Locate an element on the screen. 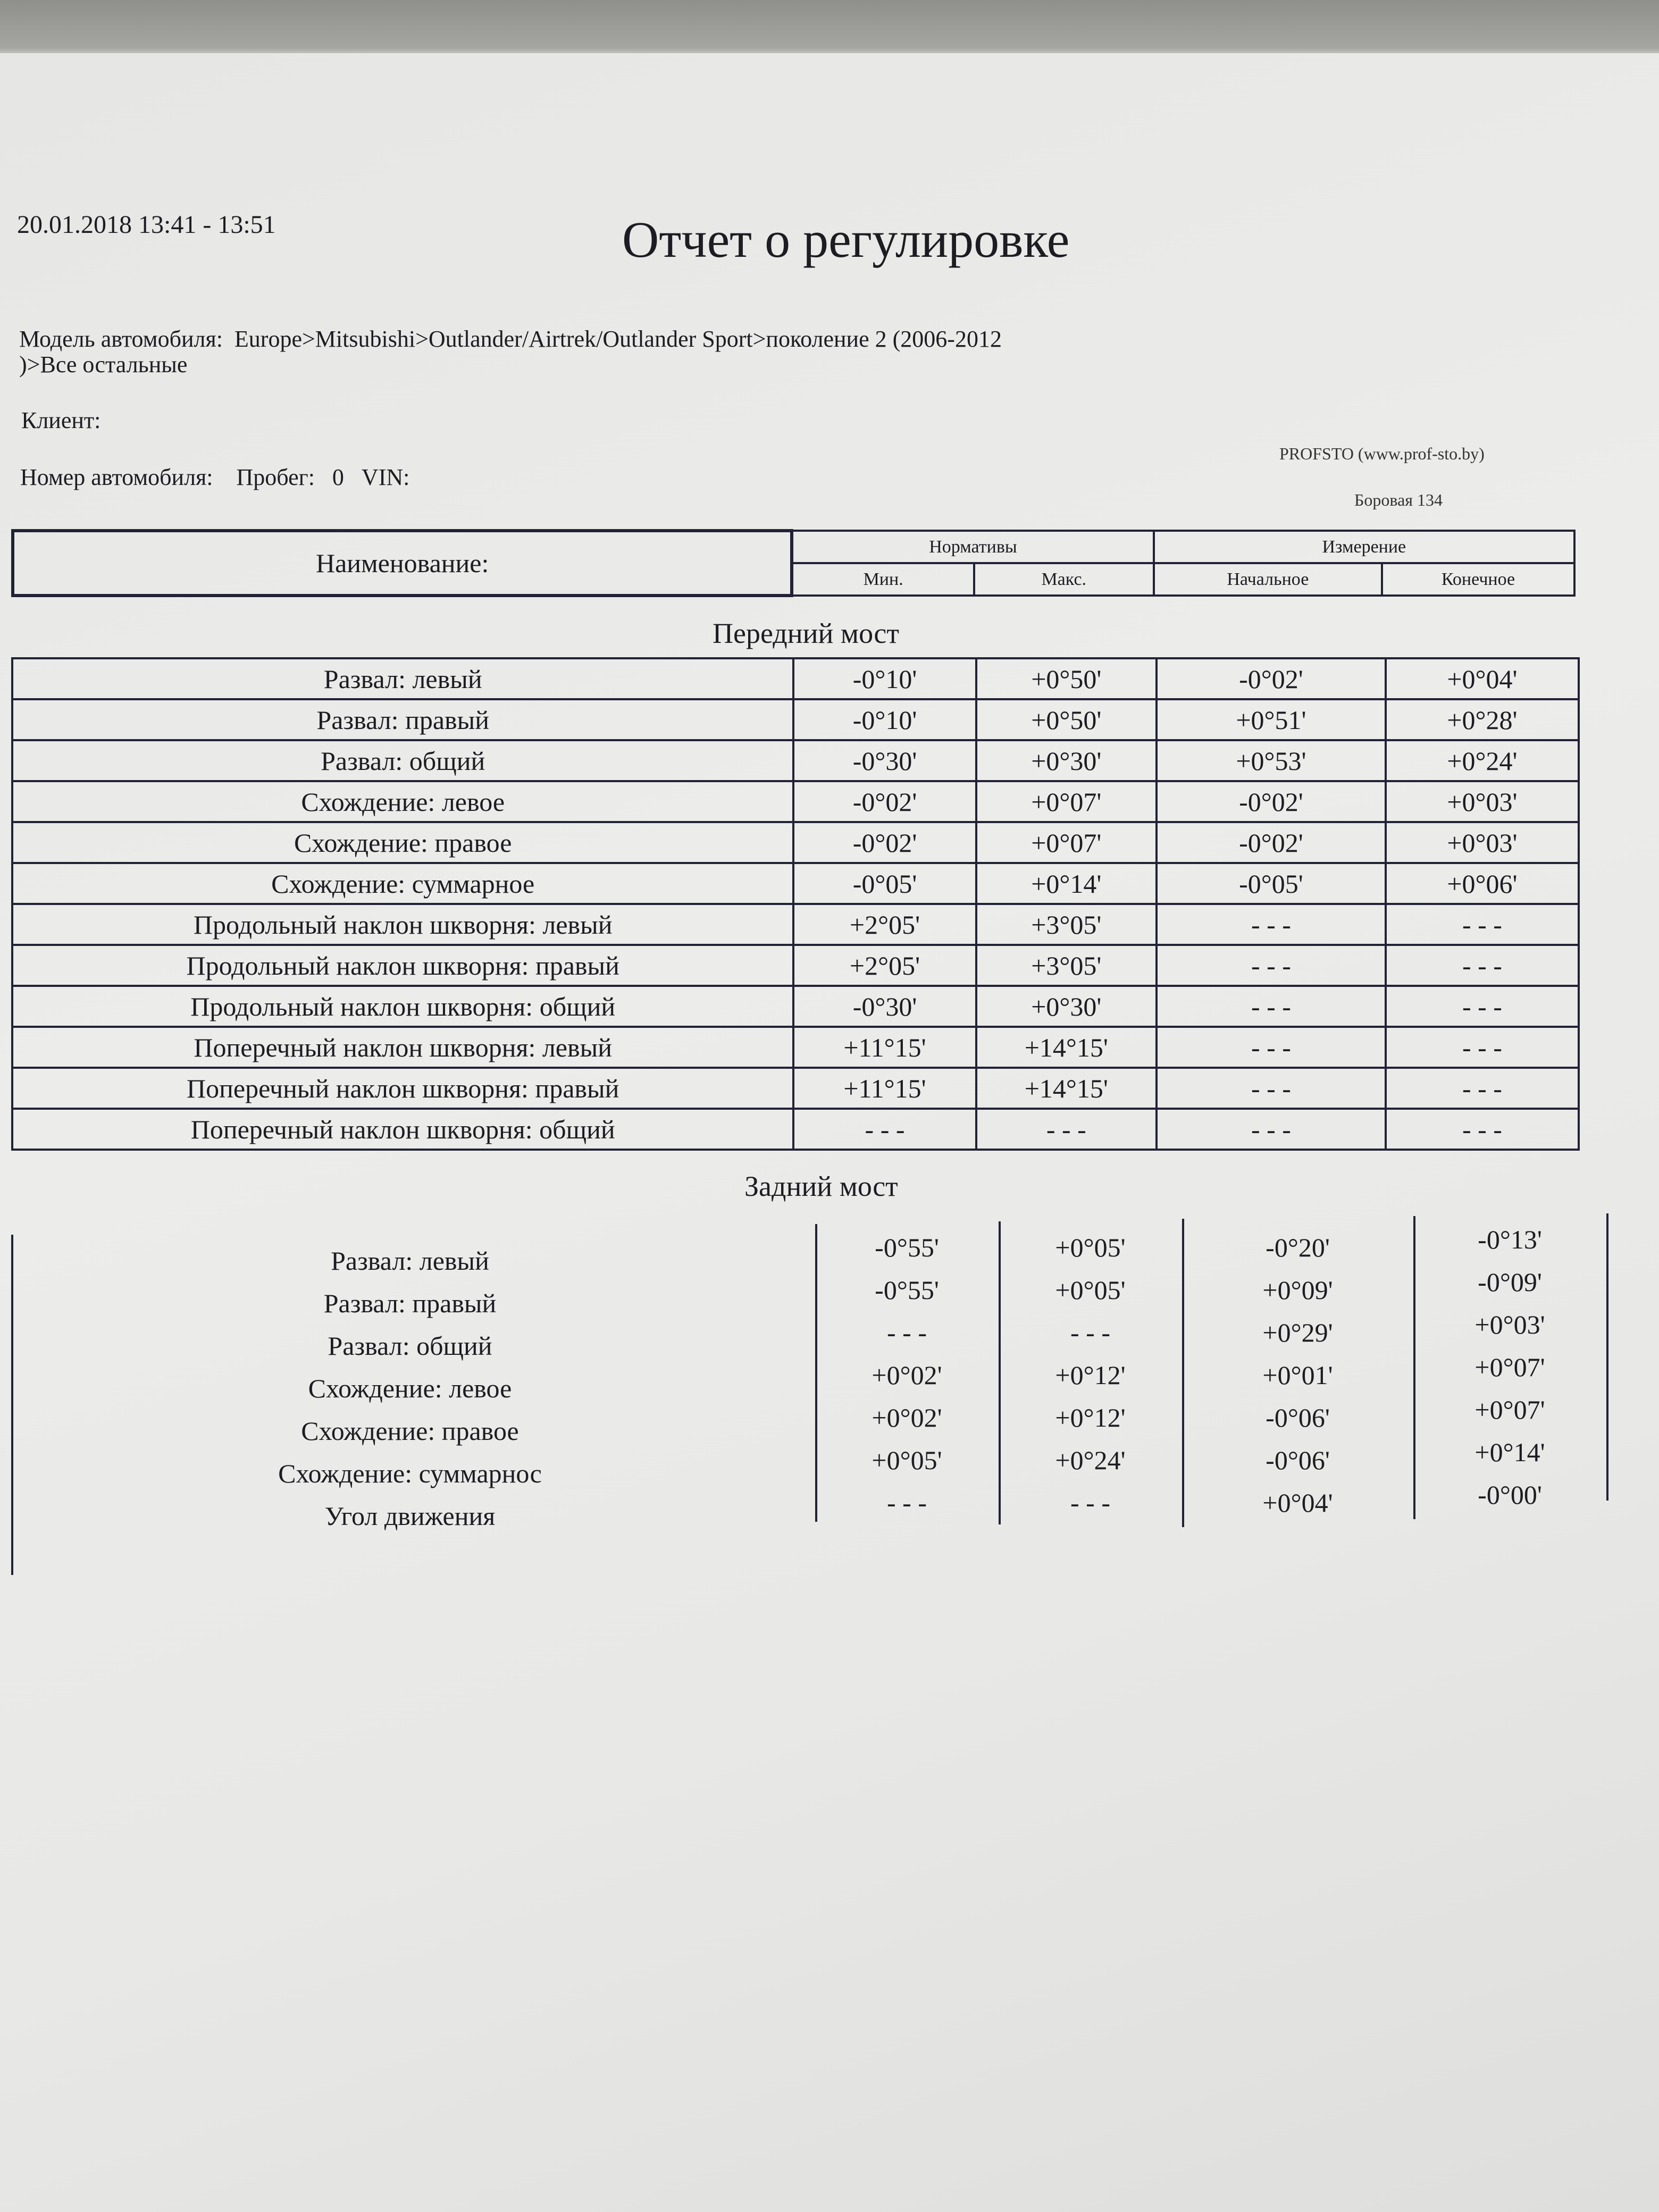  table-row: Схождение: левое +0°02' +0°12' +0°01' +0°07' is located at coordinates (809, 1381).